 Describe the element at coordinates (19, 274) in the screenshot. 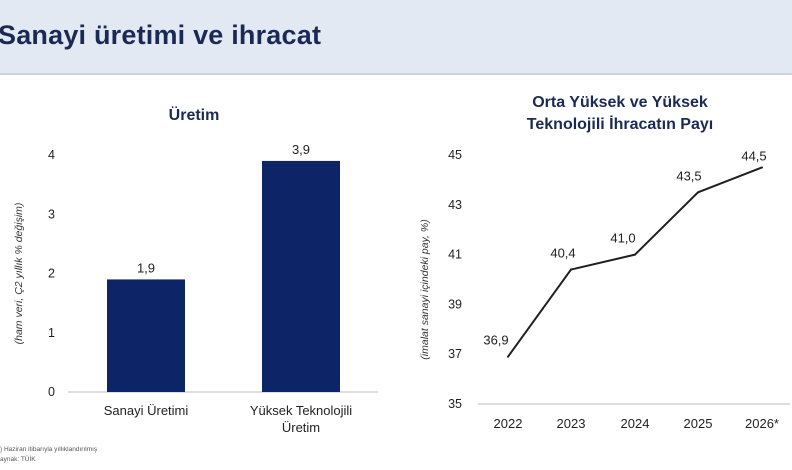

I see `y-axis-label: (ham veri, Ç2 yıllık % değişim)` at that location.